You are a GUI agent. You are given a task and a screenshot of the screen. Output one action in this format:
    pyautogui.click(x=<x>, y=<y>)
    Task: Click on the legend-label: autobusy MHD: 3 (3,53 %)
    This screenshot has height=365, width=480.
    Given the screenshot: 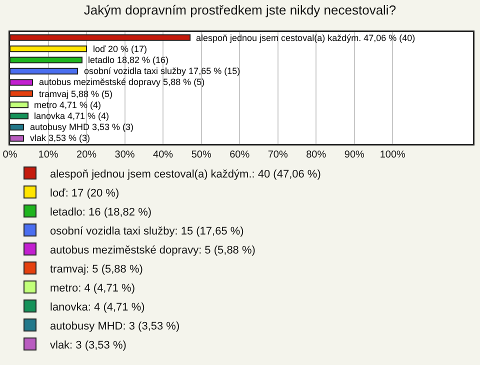 What is the action you would take?
    pyautogui.click(x=115, y=326)
    